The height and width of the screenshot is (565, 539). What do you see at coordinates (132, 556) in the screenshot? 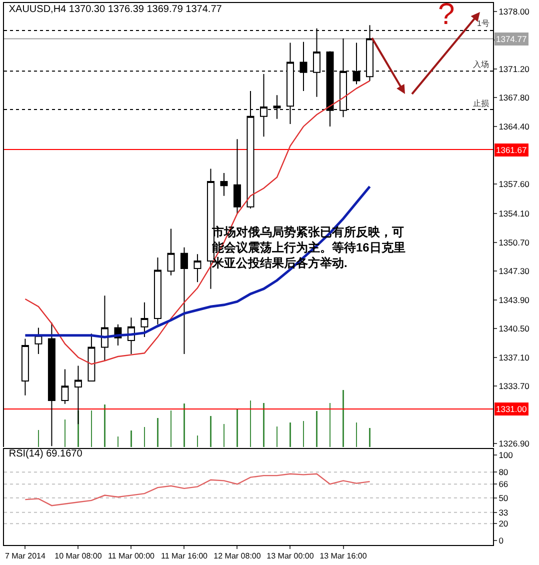
I see `x-tick-label: 11 Mar 00:00` at bounding box center [132, 556].